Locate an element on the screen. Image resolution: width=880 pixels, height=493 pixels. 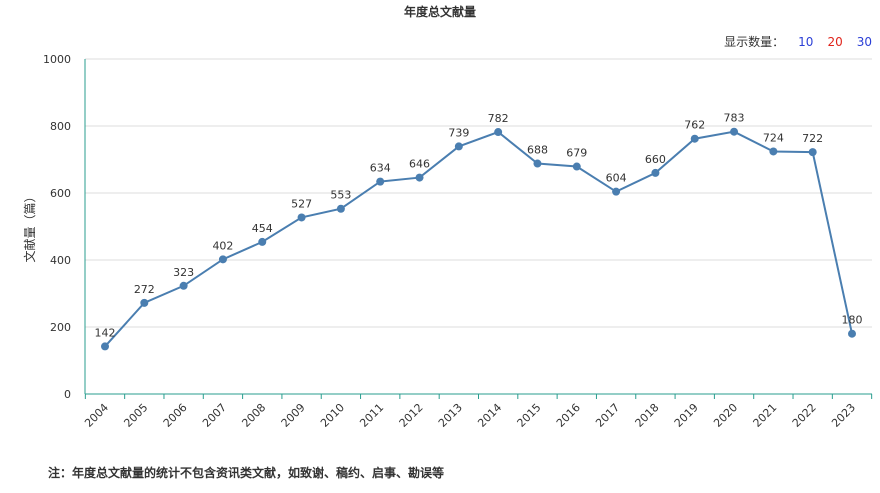
data-label: 402 is located at coordinates (222, 245).